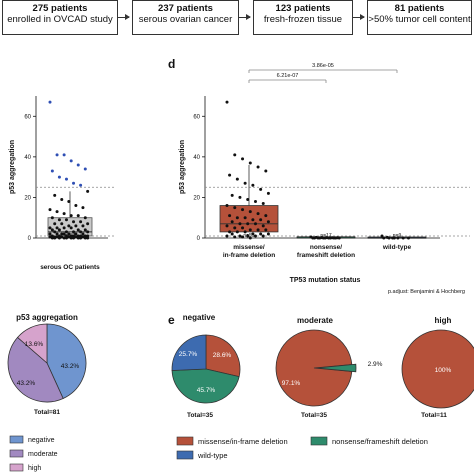 The width and height of the screenshot is (474, 474). I want to click on serous-y-tick-label: 40, so click(27, 158).